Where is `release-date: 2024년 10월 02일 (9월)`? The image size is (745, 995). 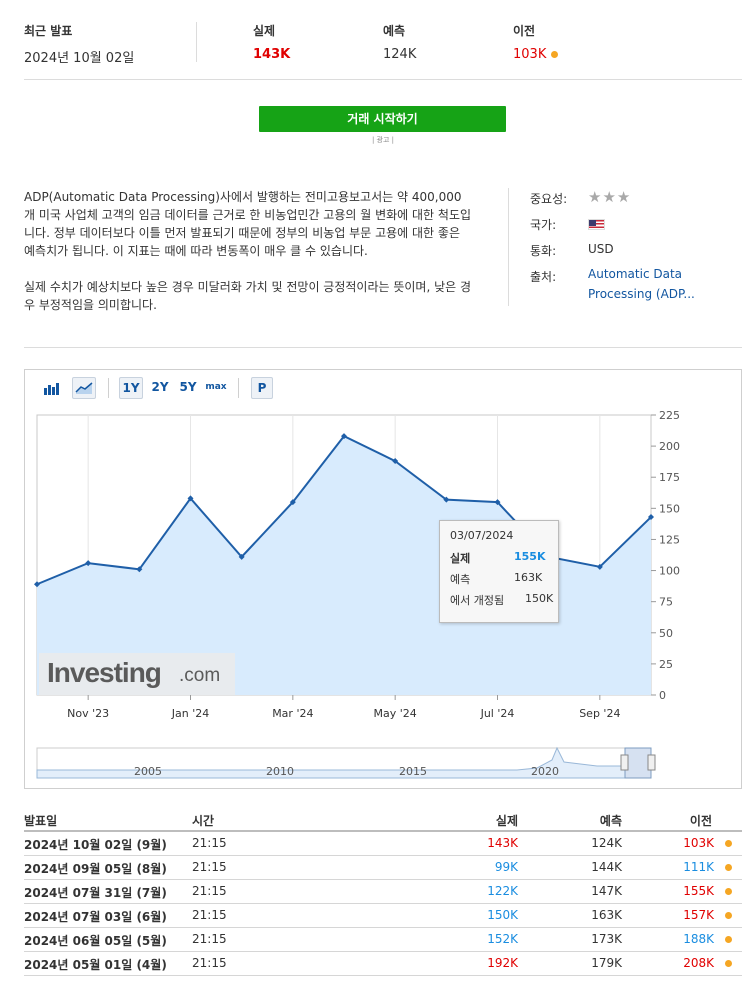
release-date: 2024년 10월 02일 (9월) is located at coordinates (95, 845).